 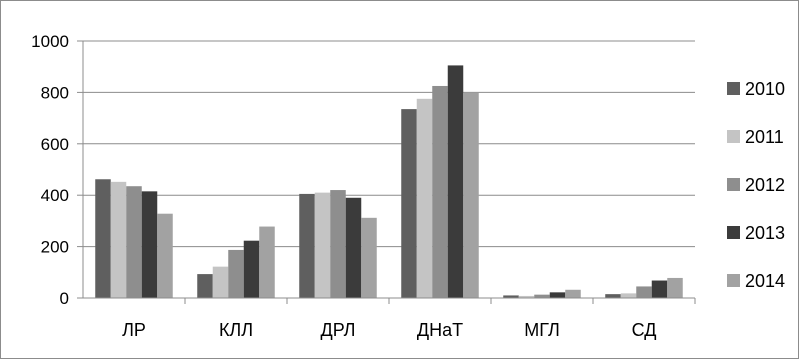 What do you see at coordinates (307, 245) in the screenshot?
I see `bar-ДРЛ-2010` at bounding box center [307, 245].